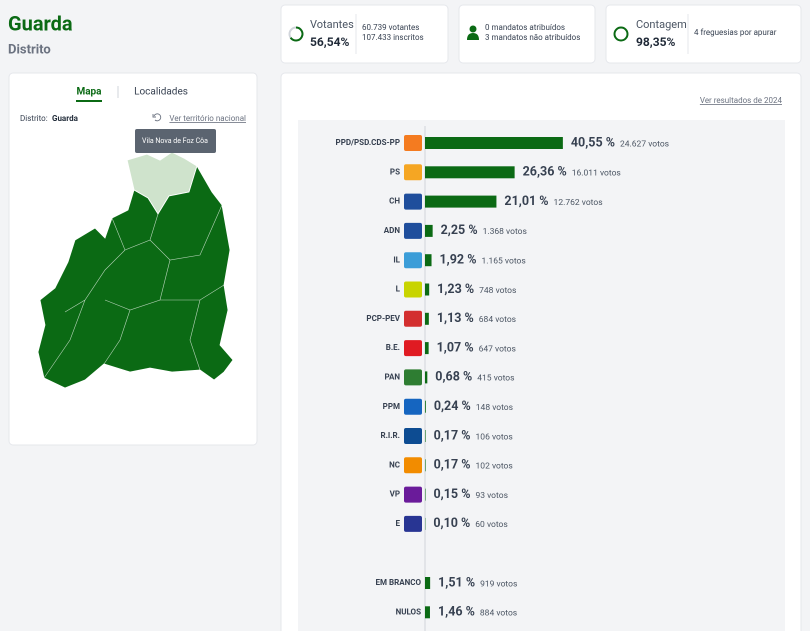 This screenshot has width=810, height=631. What do you see at coordinates (392, 377) in the screenshot?
I see `category-label: PAN` at bounding box center [392, 377].